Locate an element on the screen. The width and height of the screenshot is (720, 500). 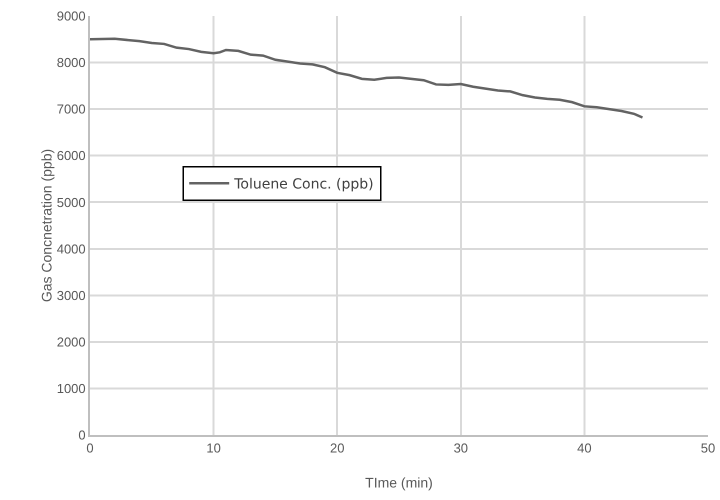
x-tick-label: 10 is located at coordinates (213, 448).